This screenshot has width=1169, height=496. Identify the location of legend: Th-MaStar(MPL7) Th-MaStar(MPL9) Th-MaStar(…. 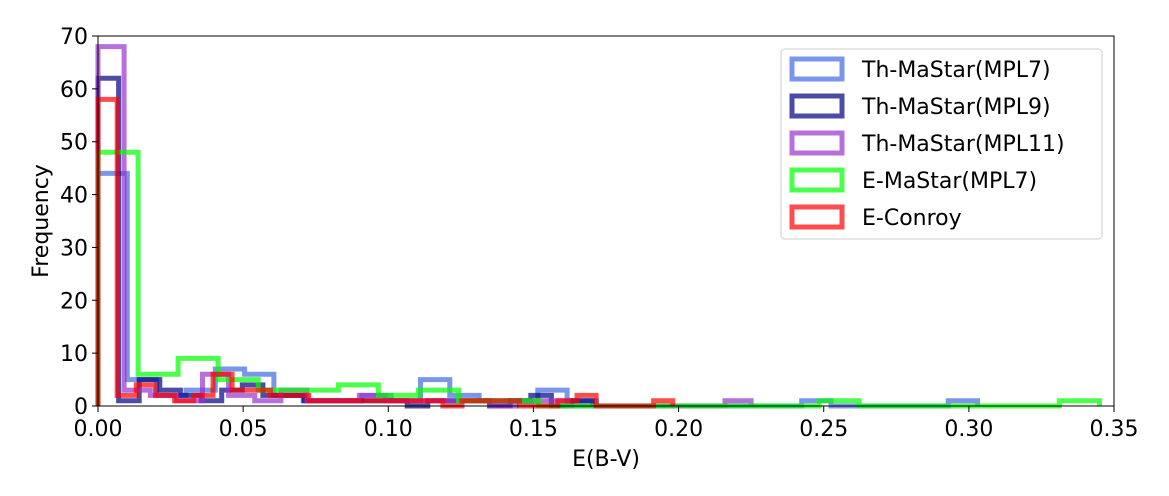
(941, 144).